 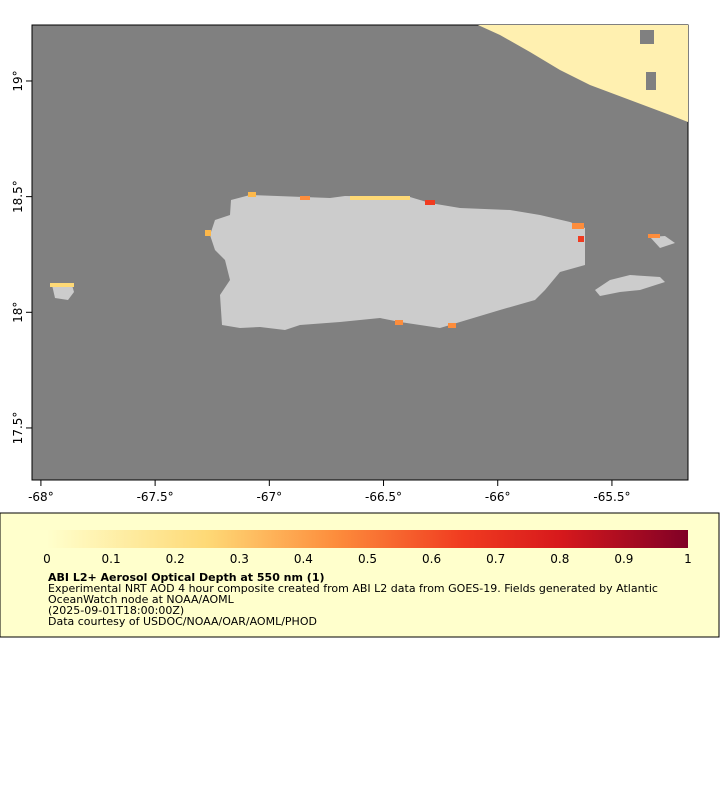 I want to click on y-axis: 17.5° 18° 18.5° 19°, so click(x=21, y=257).